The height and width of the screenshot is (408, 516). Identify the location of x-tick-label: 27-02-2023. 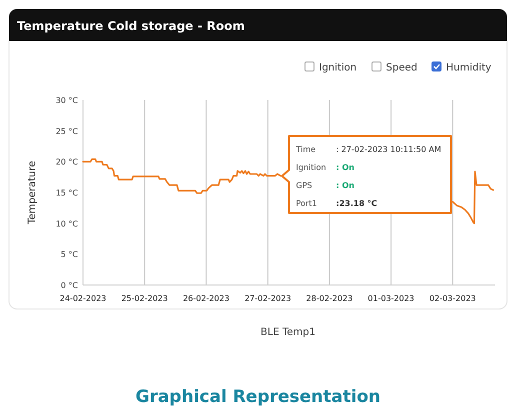
(268, 298).